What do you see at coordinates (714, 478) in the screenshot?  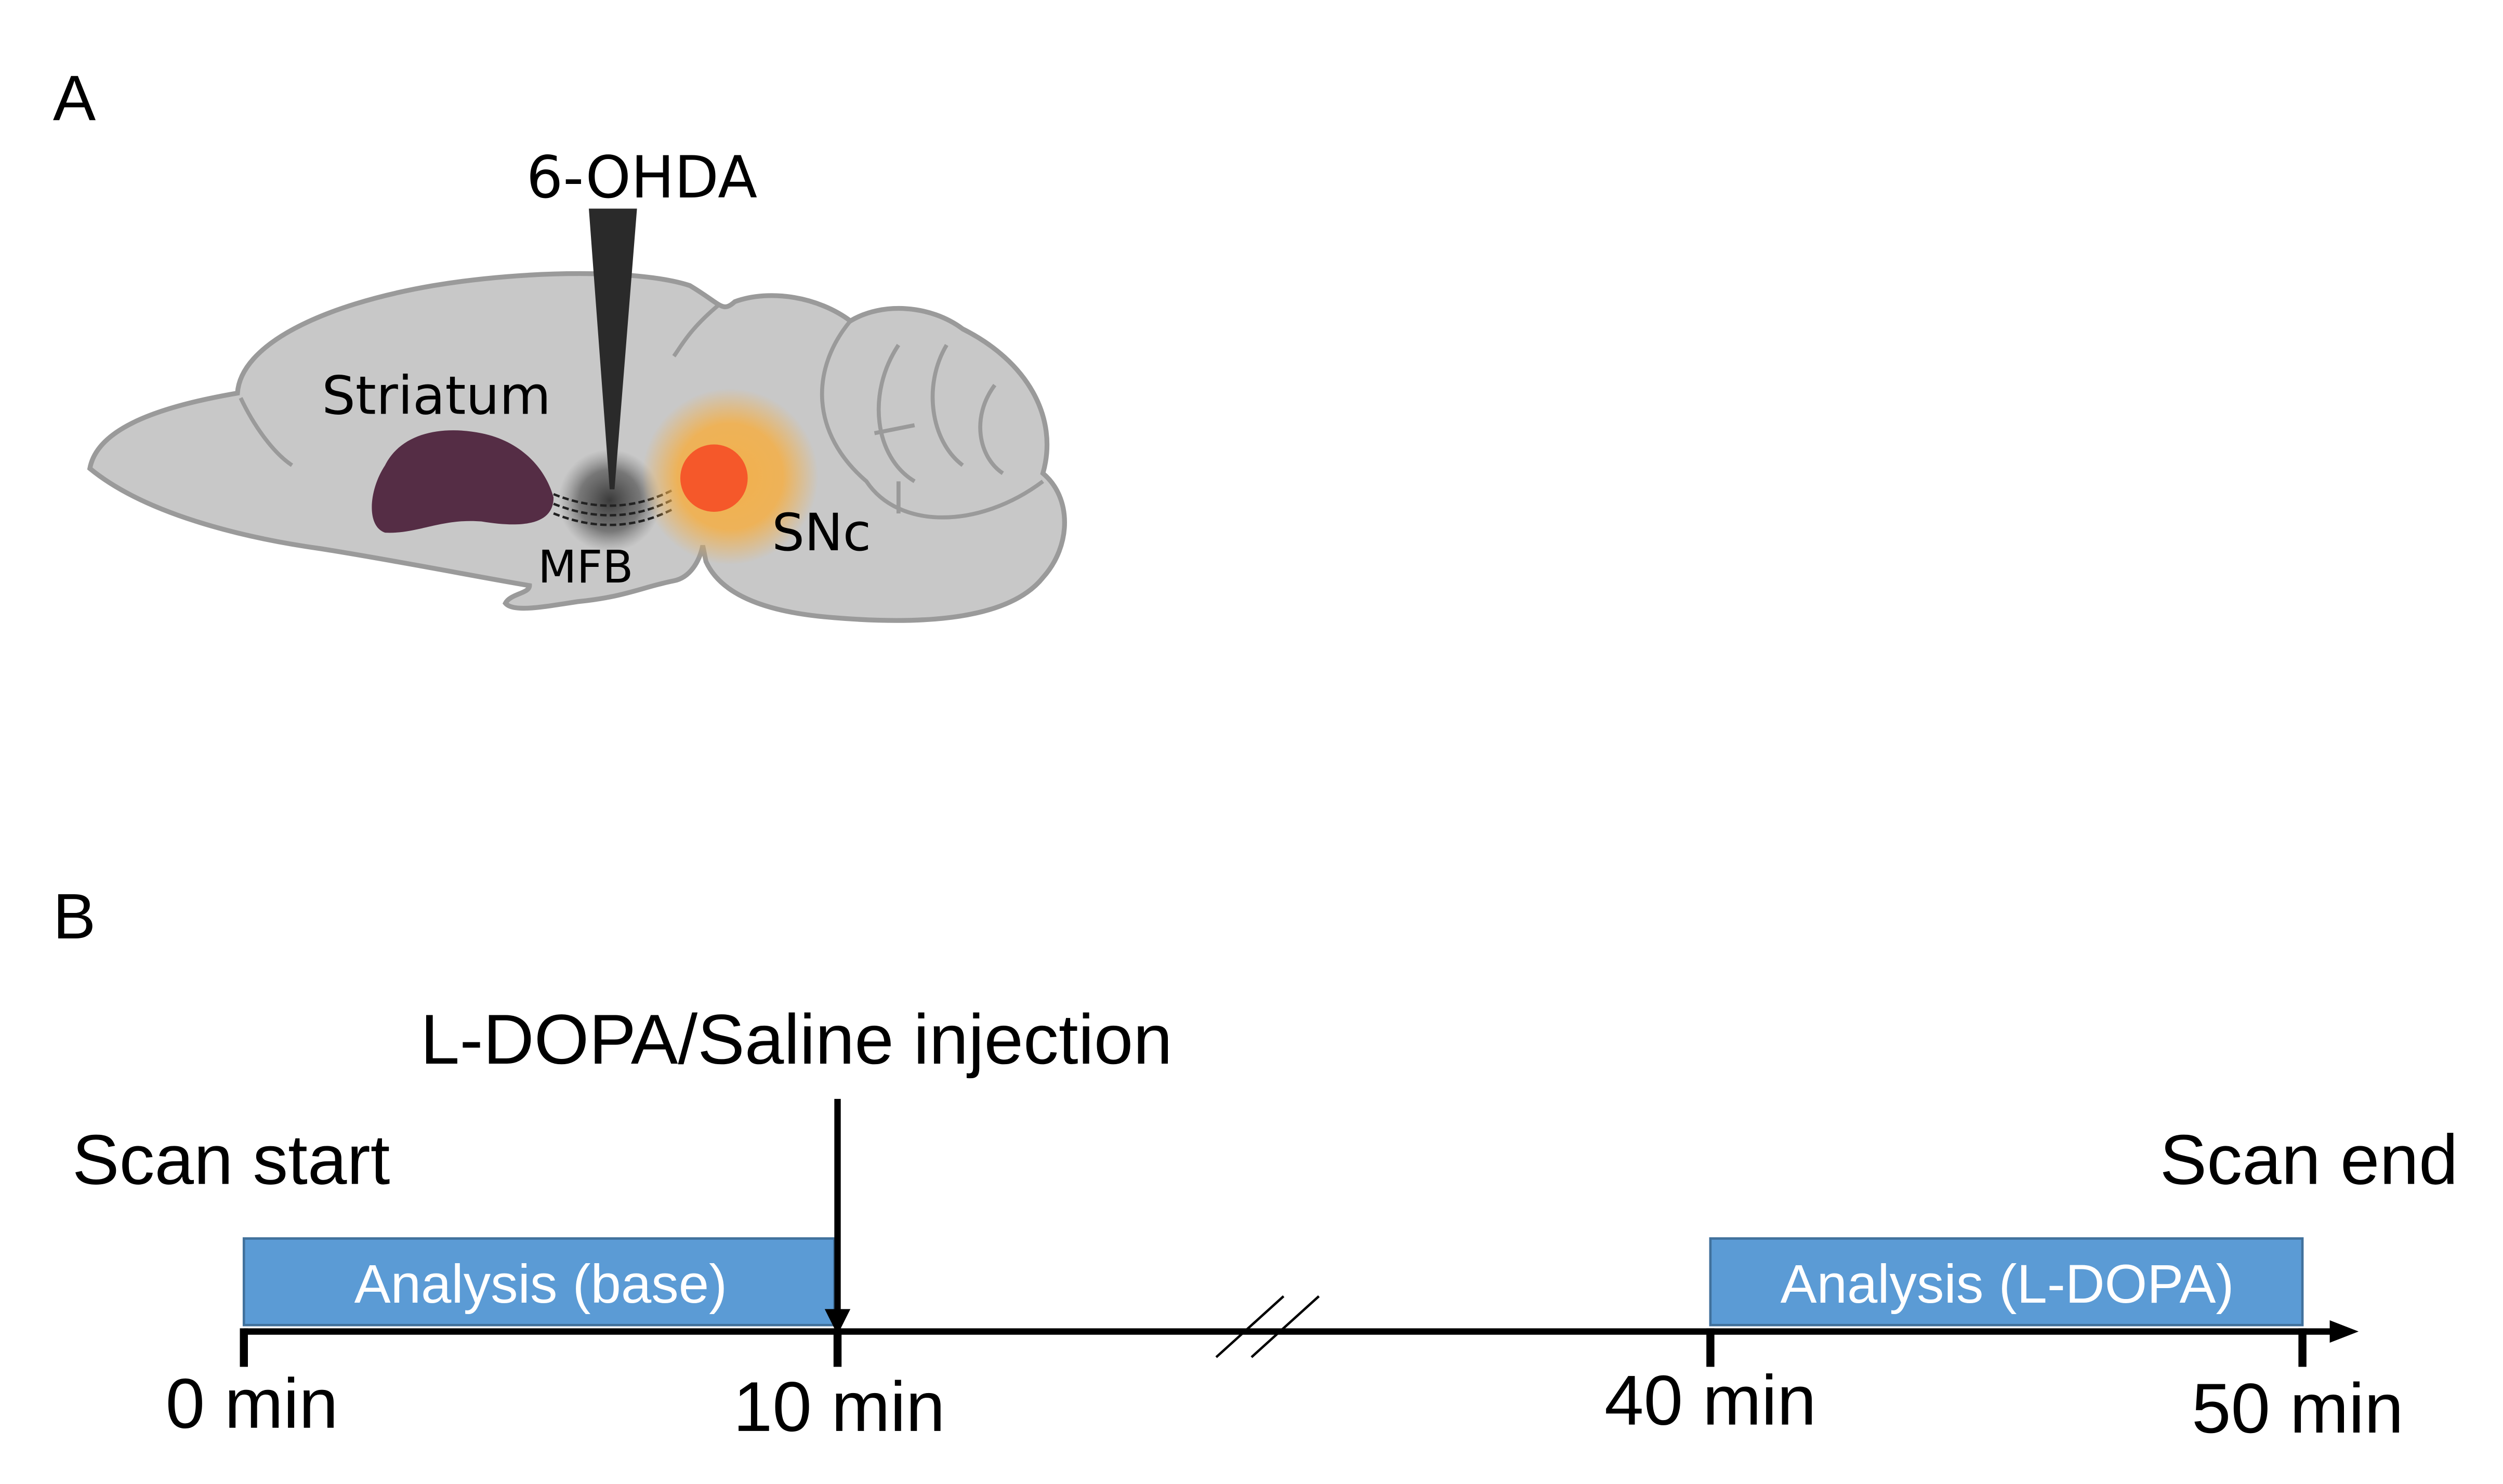 I see `snc-core` at bounding box center [714, 478].